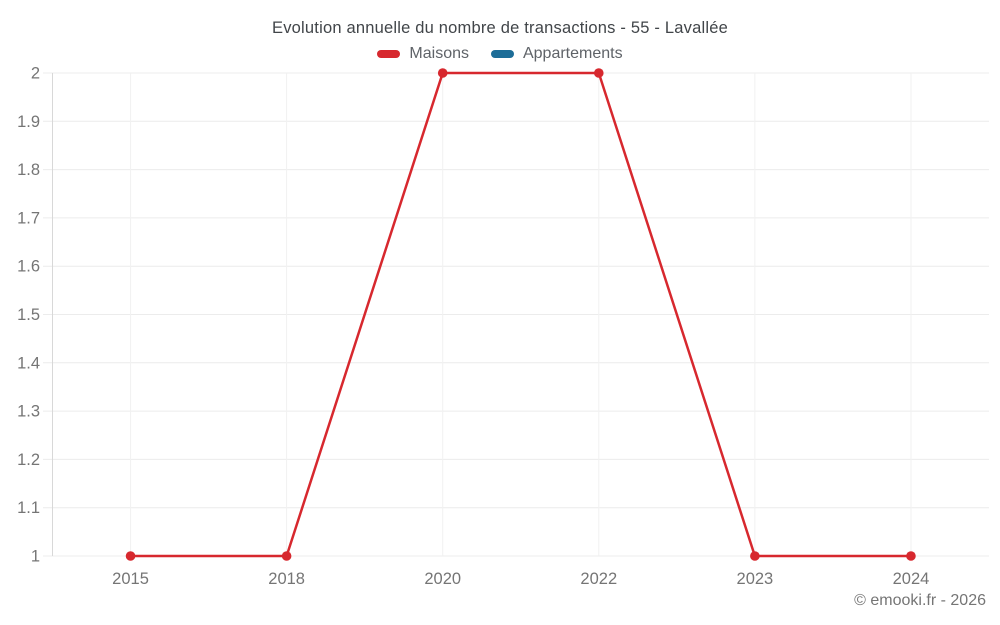 This screenshot has width=1000, height=625. I want to click on x-tick-label: 2022, so click(598, 579).